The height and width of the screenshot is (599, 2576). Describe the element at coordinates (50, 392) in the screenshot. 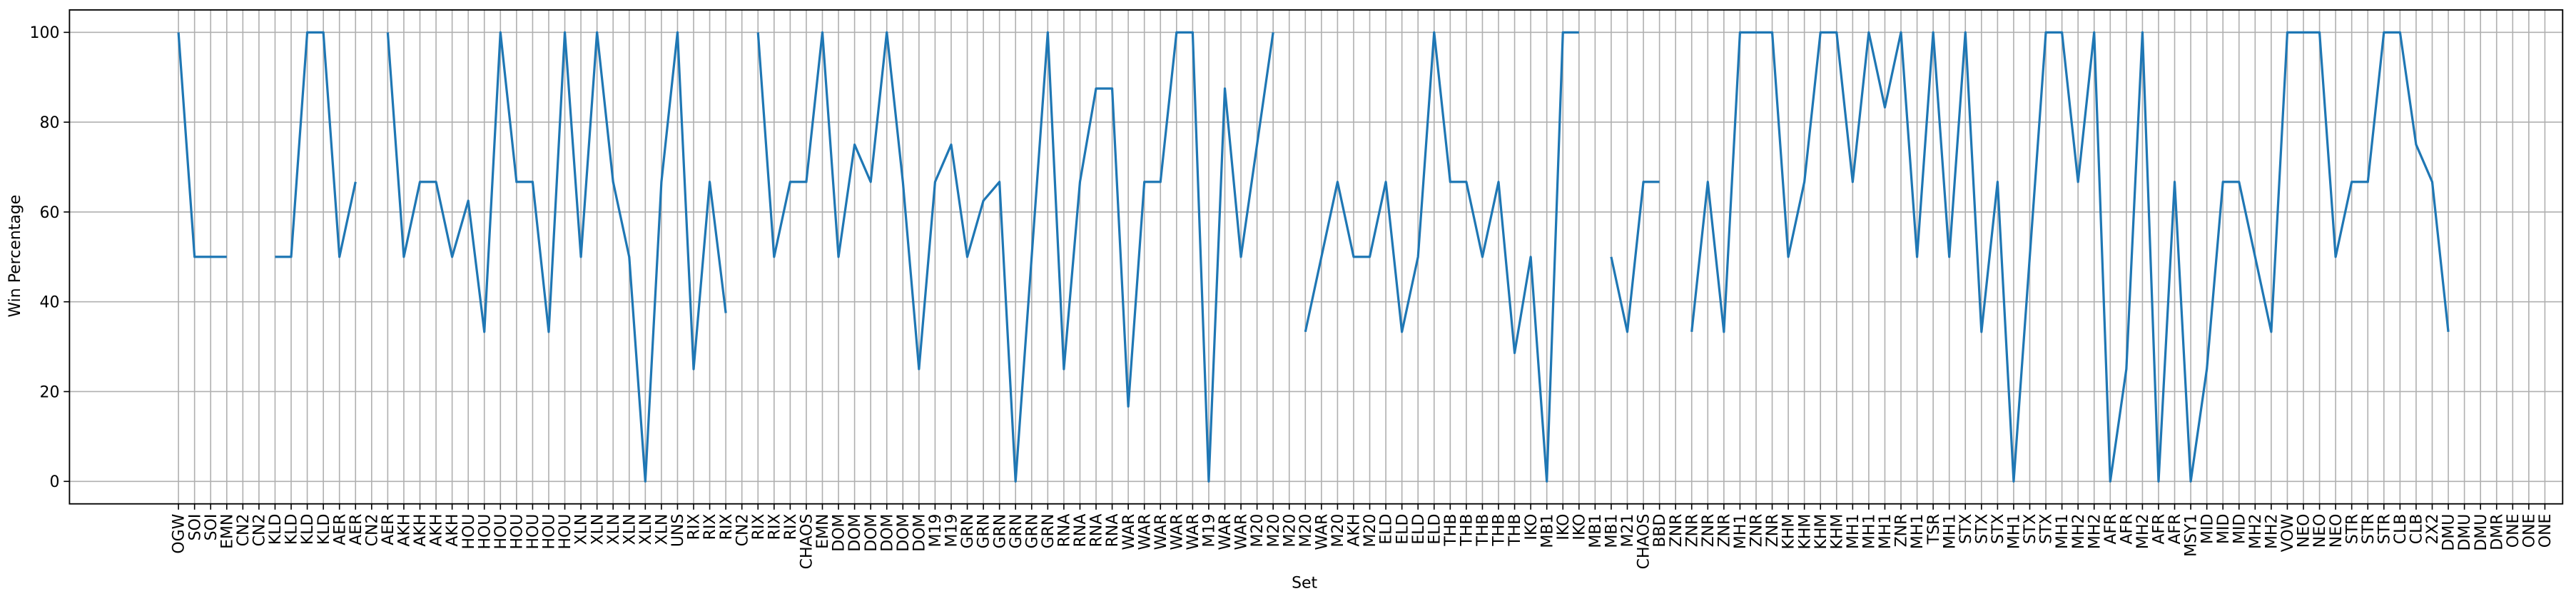

I see `y-tick-label: 20` at that location.